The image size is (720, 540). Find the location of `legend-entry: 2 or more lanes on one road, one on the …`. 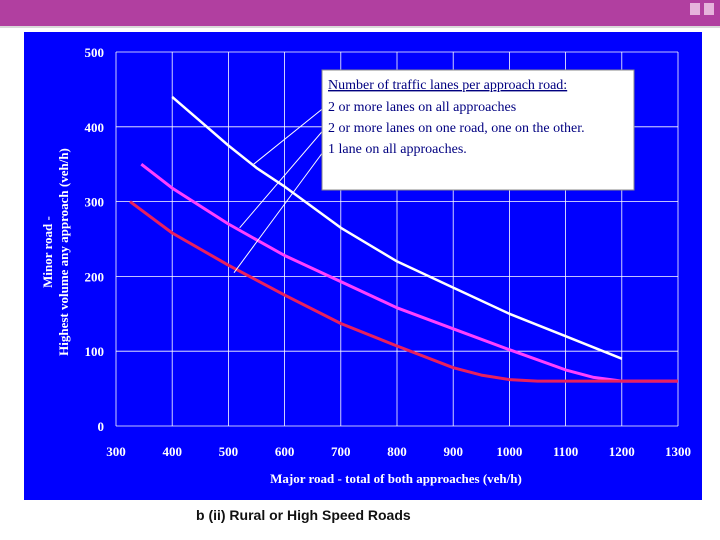

legend-entry: 2 or more lanes on one road, one on the … is located at coordinates (456, 128).